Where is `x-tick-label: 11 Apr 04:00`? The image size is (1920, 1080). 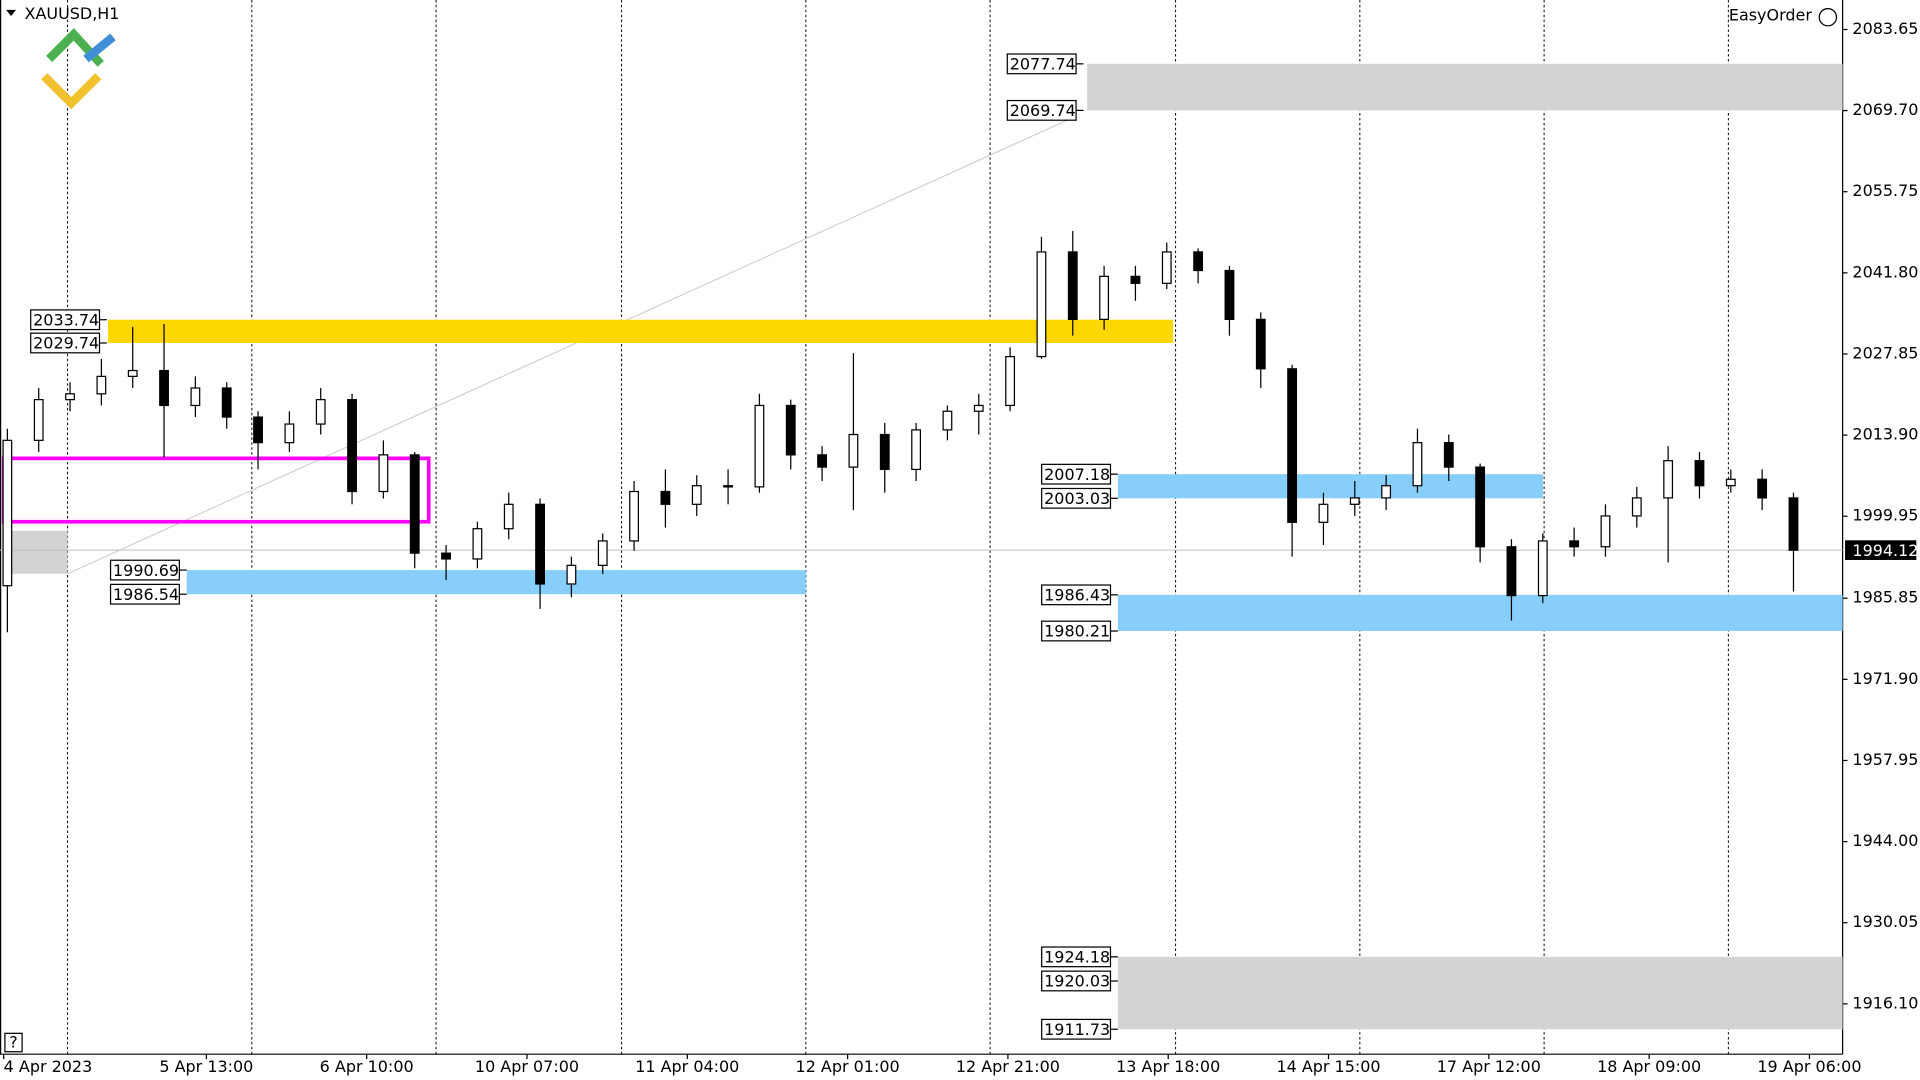
x-tick-label: 11 Apr 04:00 is located at coordinates (687, 1066).